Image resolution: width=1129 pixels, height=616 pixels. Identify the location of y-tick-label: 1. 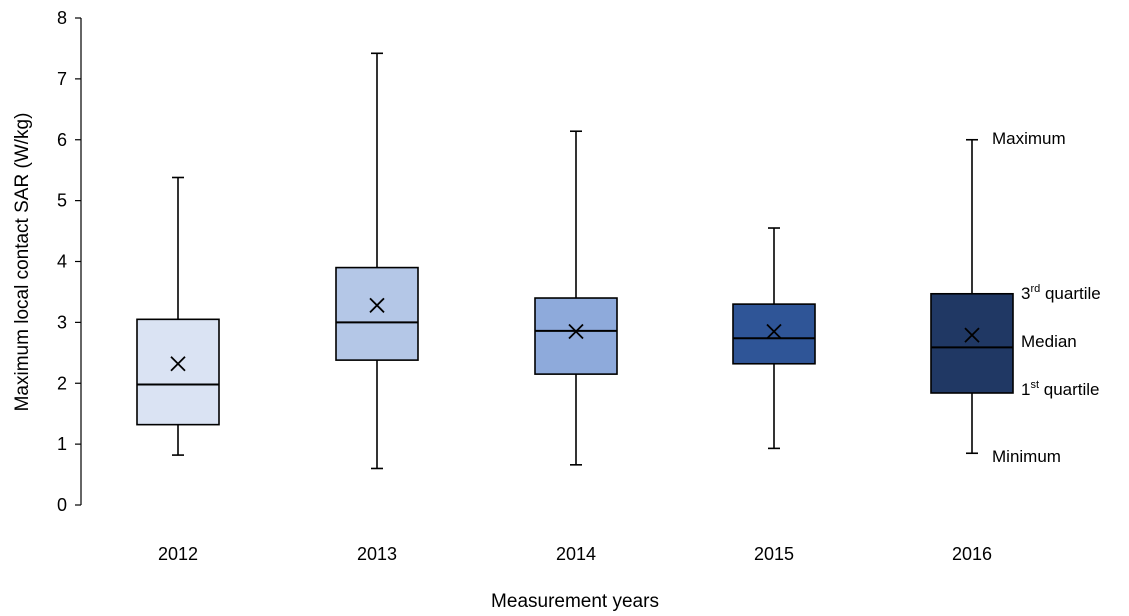
(62, 444).